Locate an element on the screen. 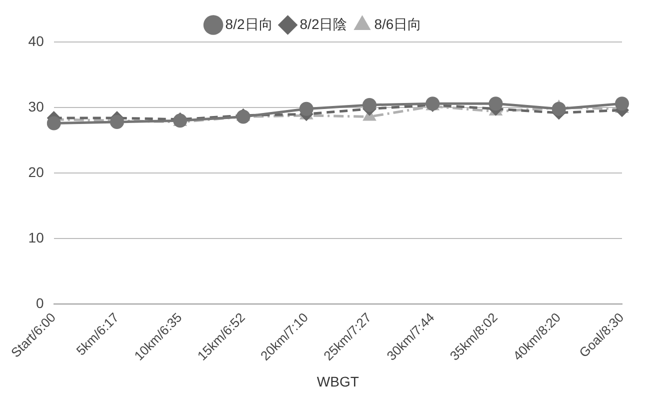 The width and height of the screenshot is (650, 403). y-tick-label: 30 is located at coordinates (36, 106).